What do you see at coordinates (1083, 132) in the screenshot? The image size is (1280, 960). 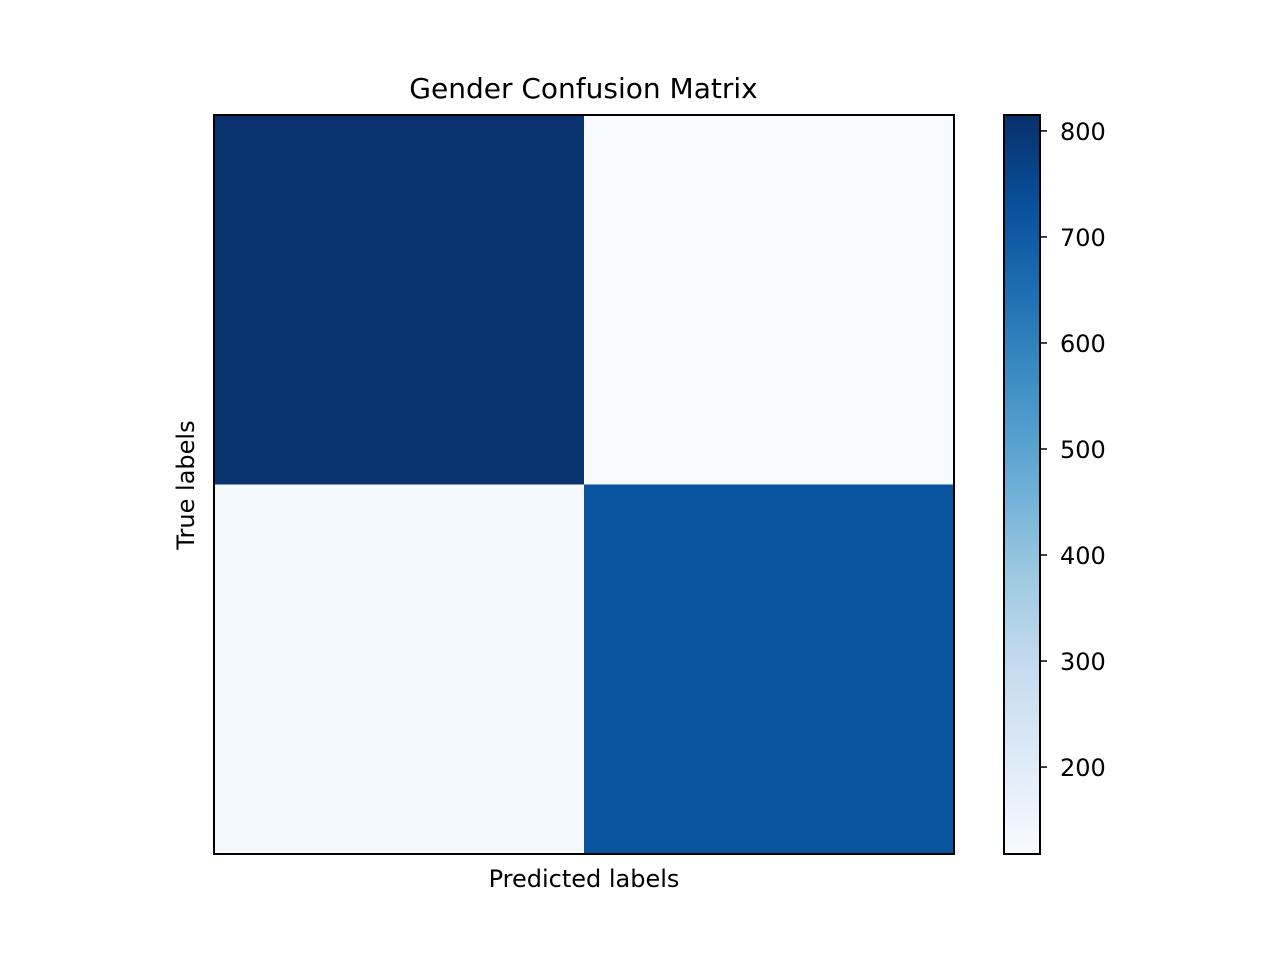 I see `colorbar-tick-label: 800` at bounding box center [1083, 132].